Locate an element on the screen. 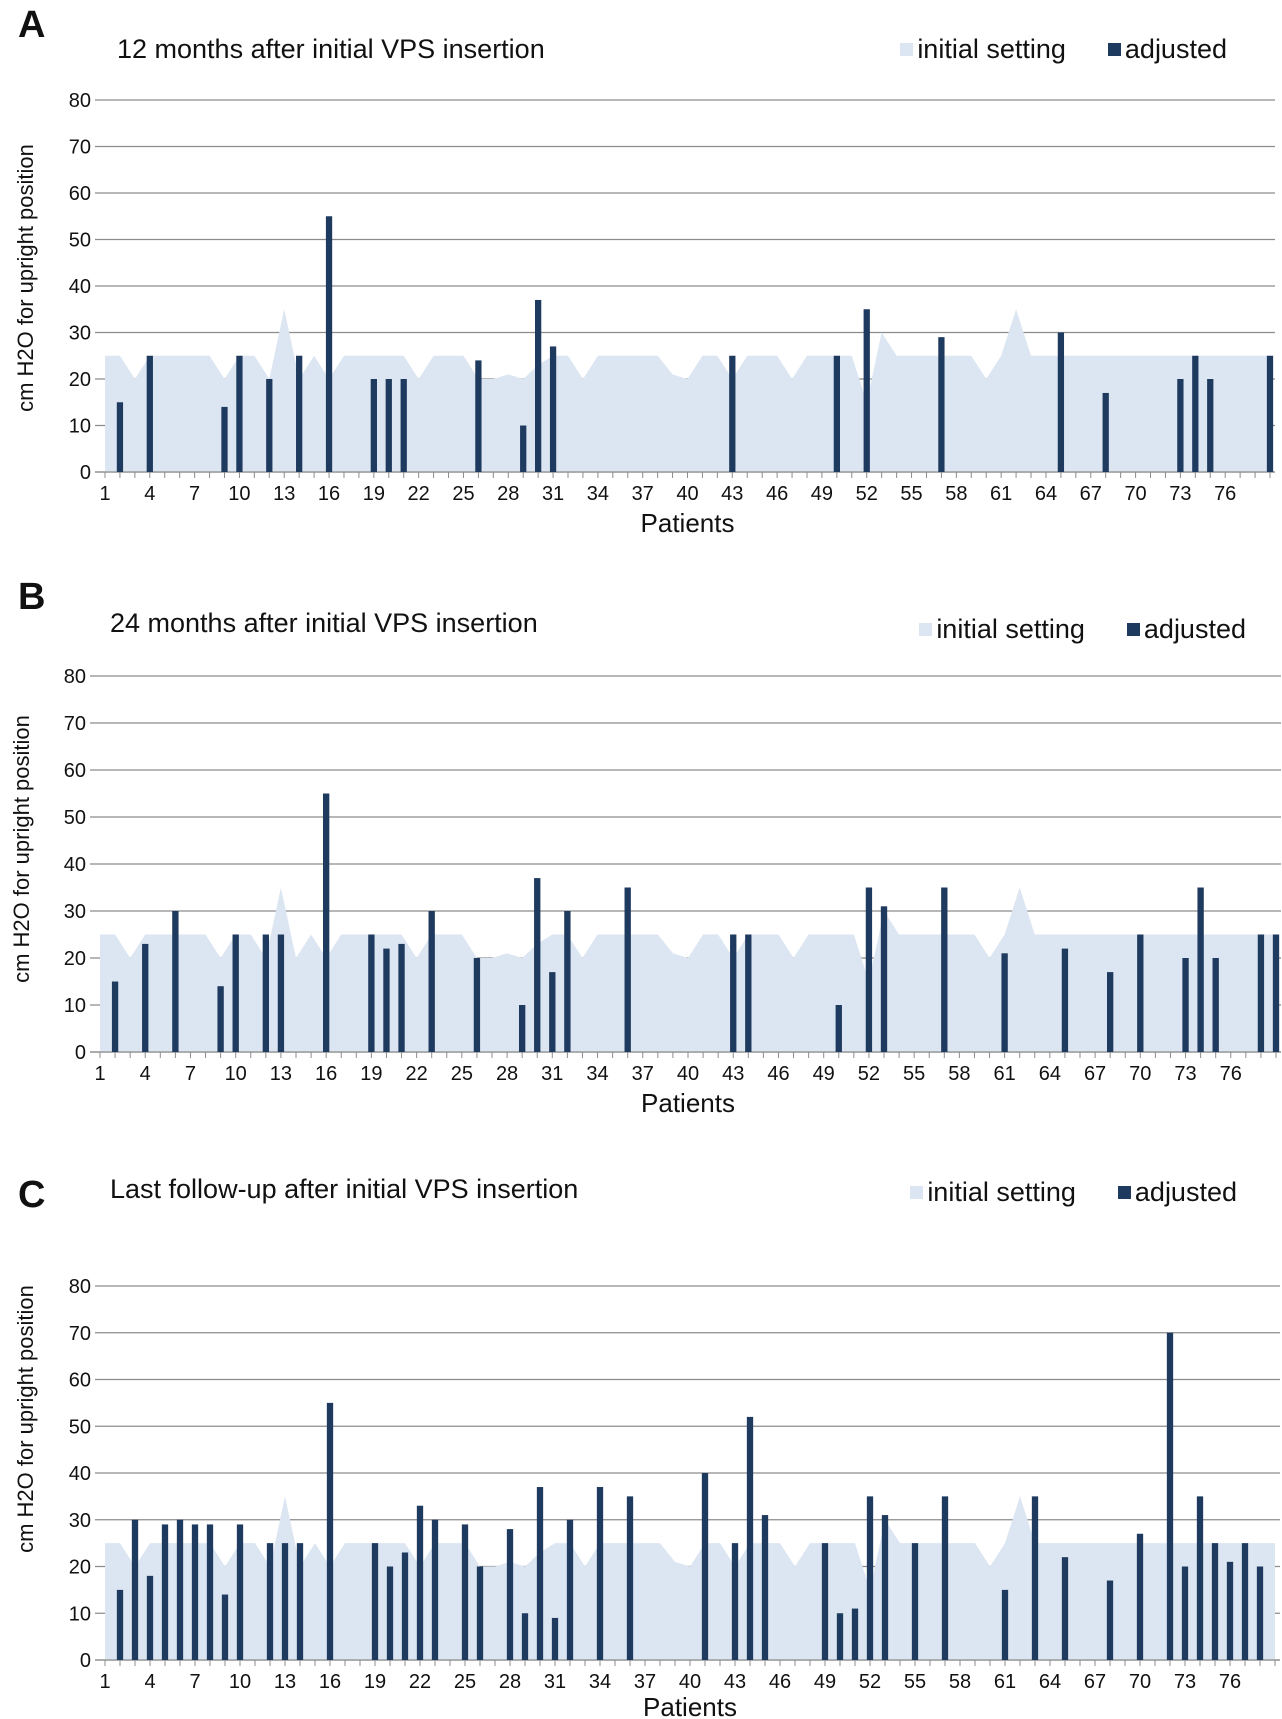 Image resolution: width=1282 pixels, height=1719 pixels. chart-title: 24 months after initial VPS insertion is located at coordinates (324, 623).